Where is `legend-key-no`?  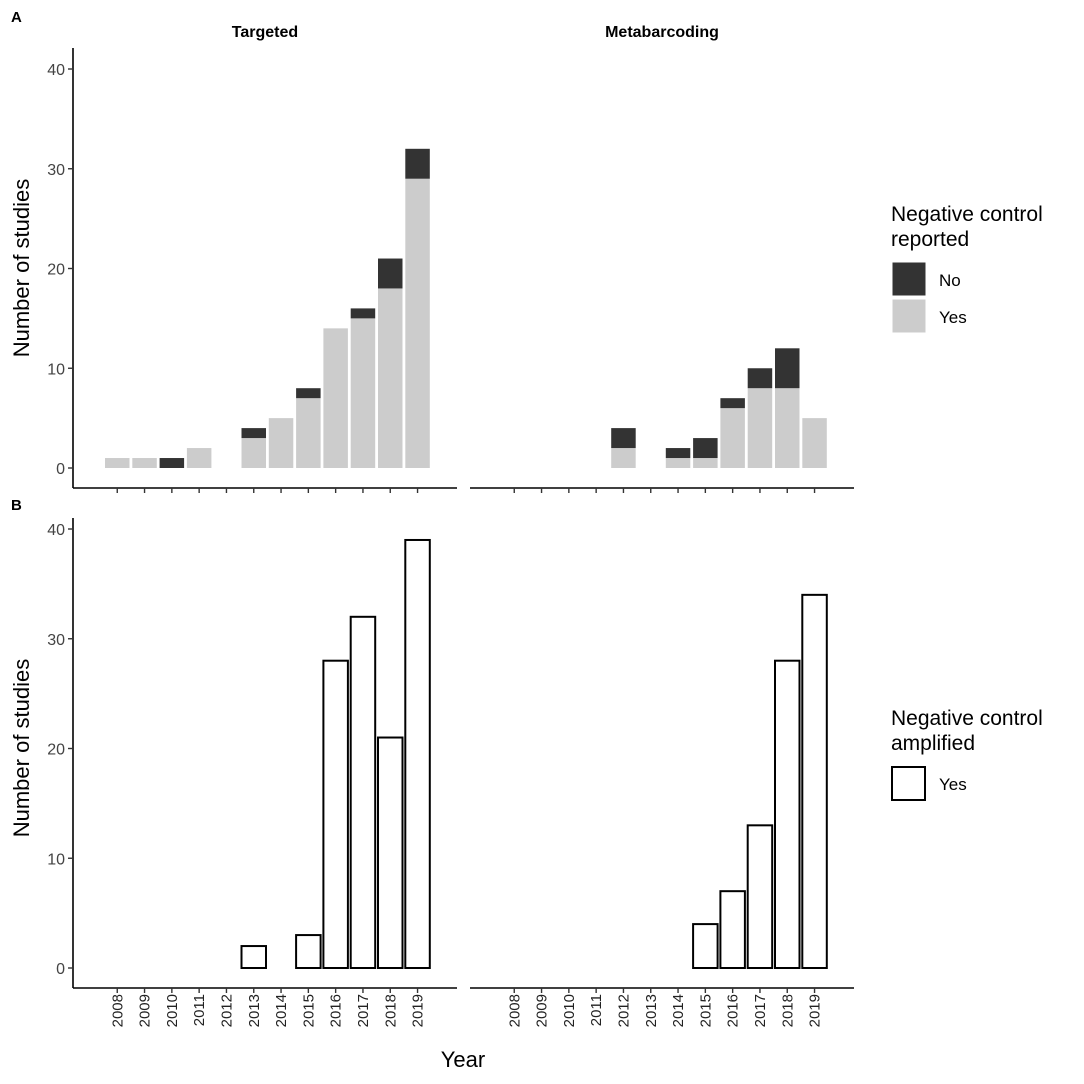 legend-key-no is located at coordinates (909, 279).